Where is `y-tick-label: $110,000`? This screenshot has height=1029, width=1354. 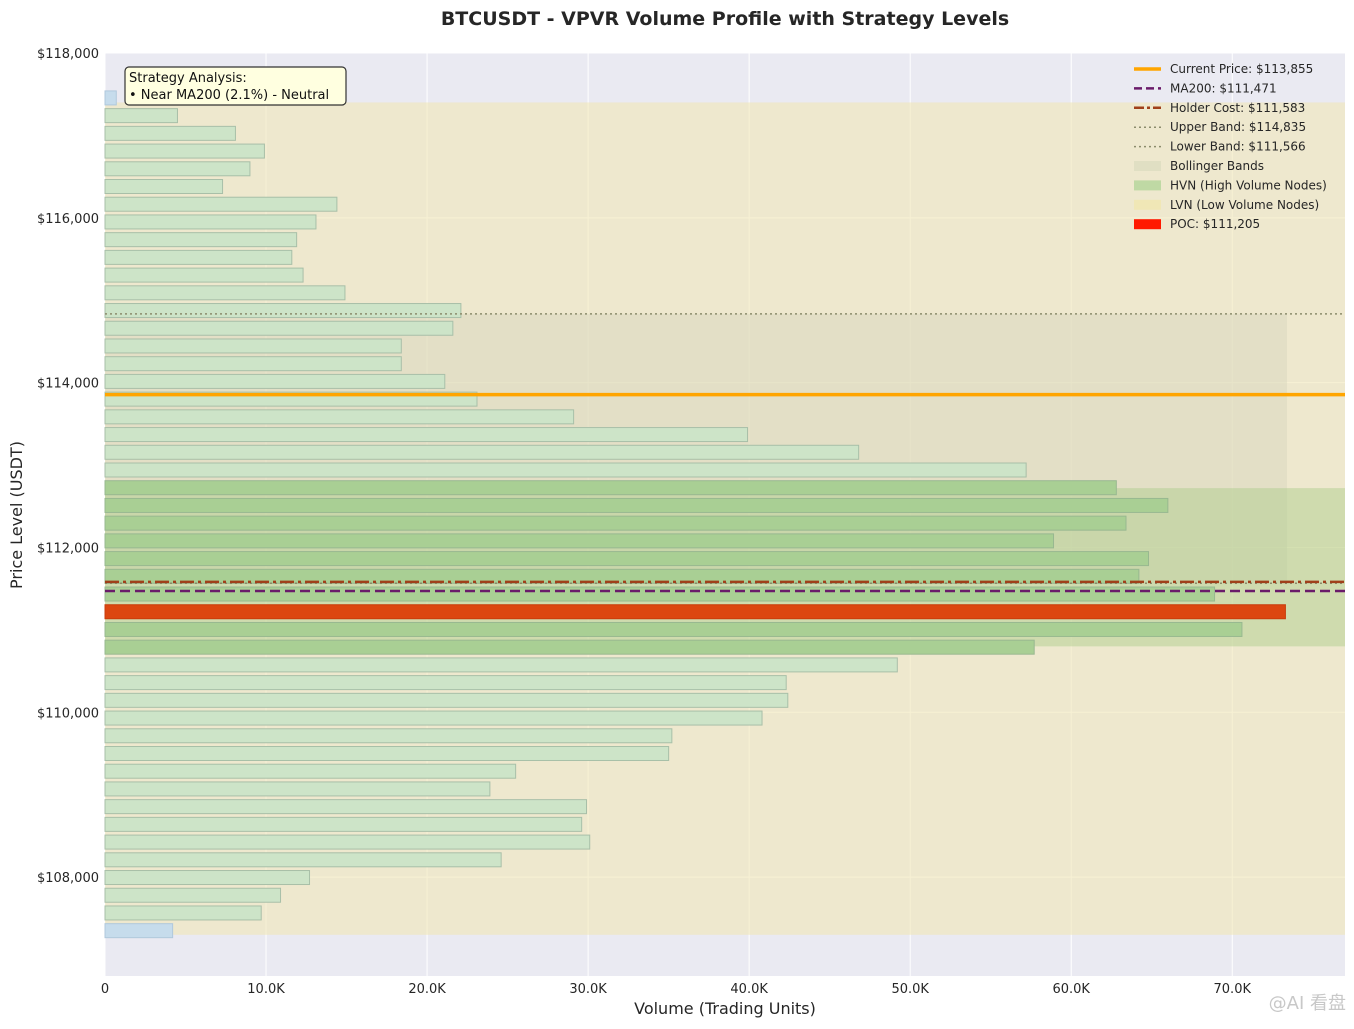
y-tick-label: $110,000 is located at coordinates (68, 713).